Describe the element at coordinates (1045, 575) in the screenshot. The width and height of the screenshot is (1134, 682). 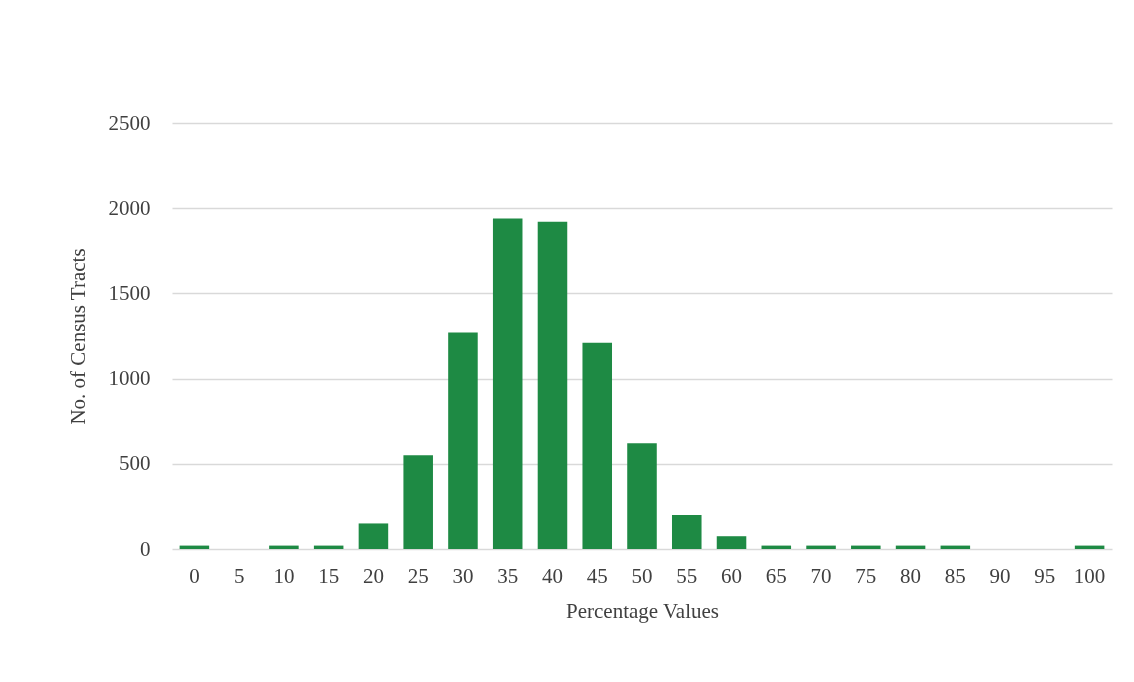
I see `x-tick-label: 95` at that location.